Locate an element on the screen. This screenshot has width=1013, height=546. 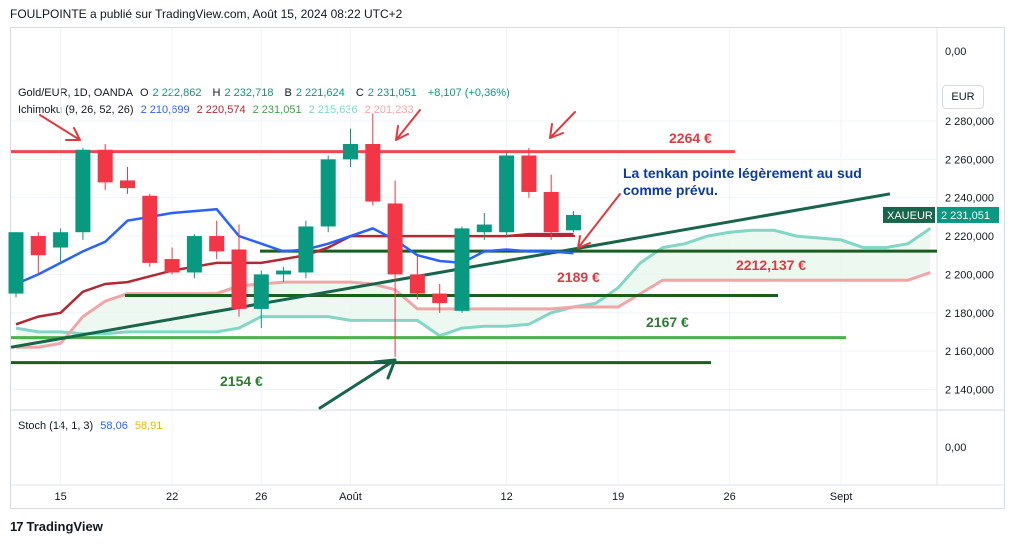
ichimoku-chikou-value: 2 231,051 is located at coordinates (277, 110).